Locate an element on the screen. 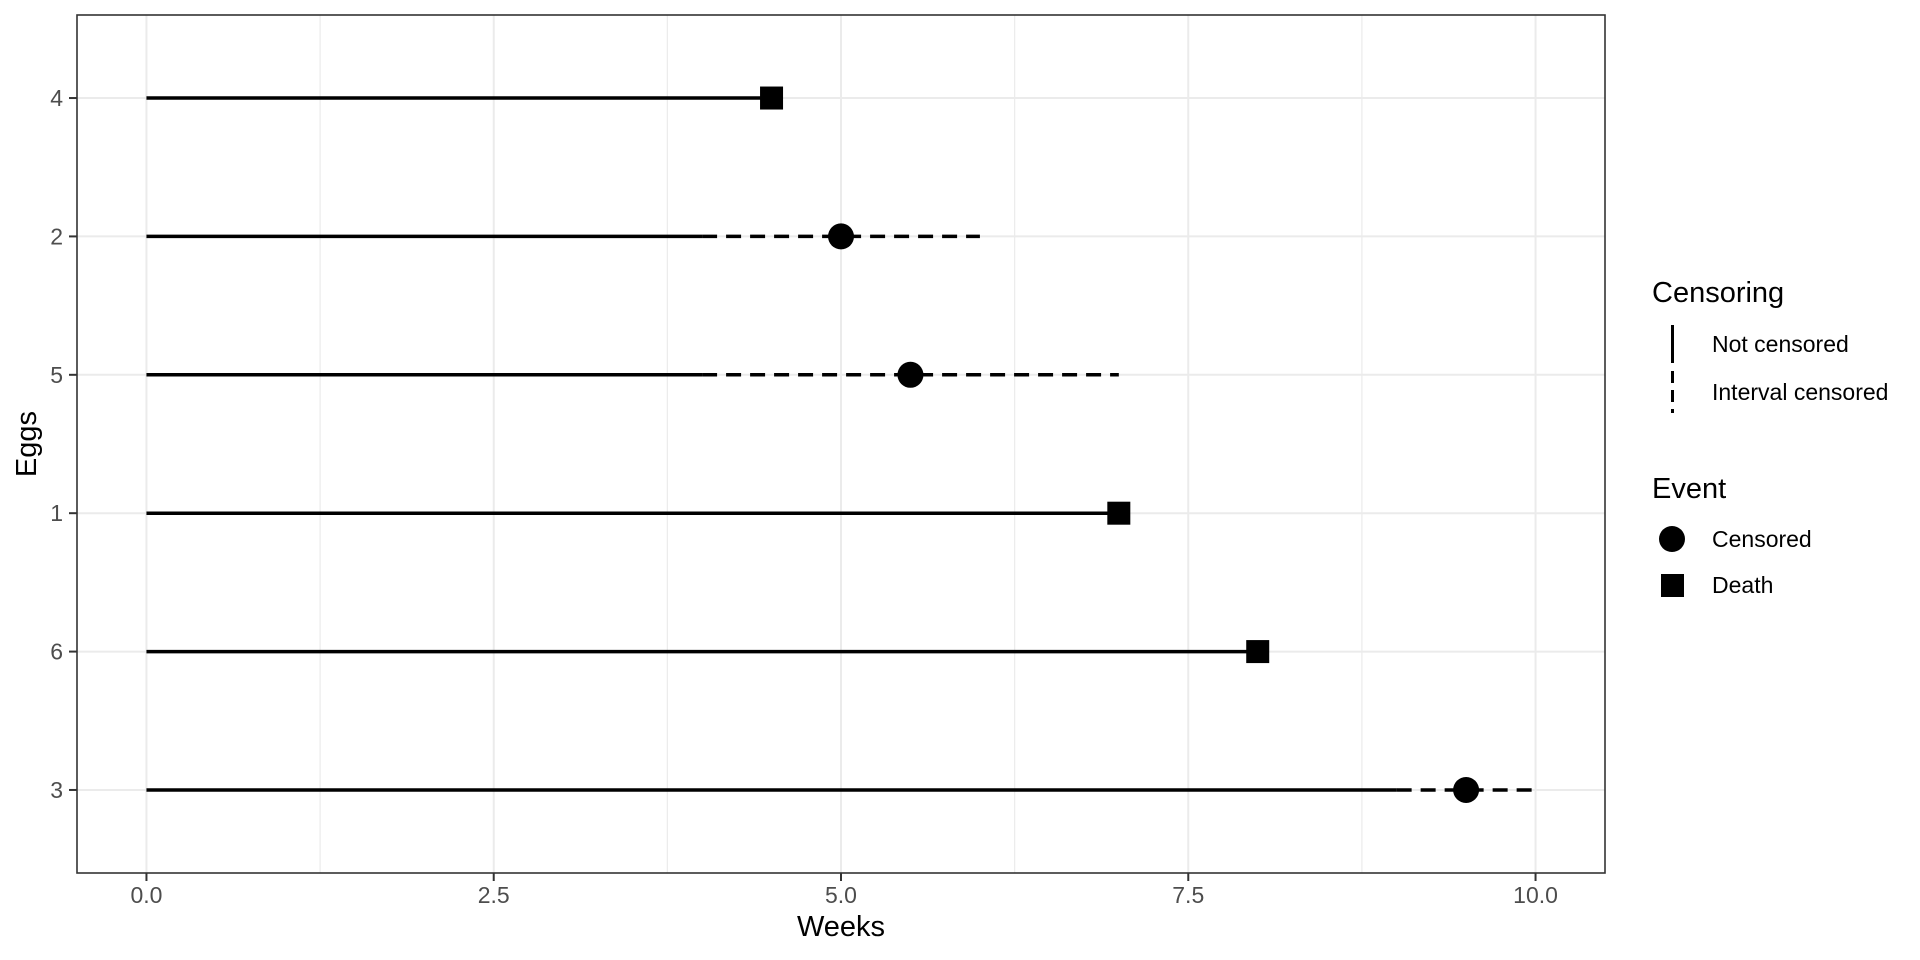 Image resolution: width=1920 pixels, height=960 pixels. legend-item-label: Death is located at coordinates (1743, 584).